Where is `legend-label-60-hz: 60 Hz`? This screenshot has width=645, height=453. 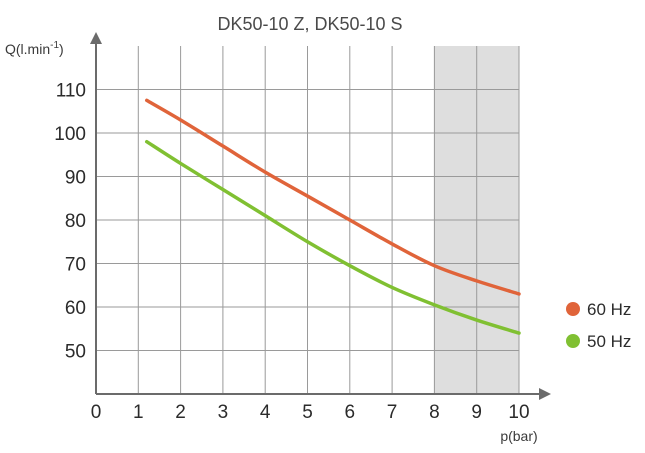
legend-label-60-hz: 60 Hz is located at coordinates (609, 309).